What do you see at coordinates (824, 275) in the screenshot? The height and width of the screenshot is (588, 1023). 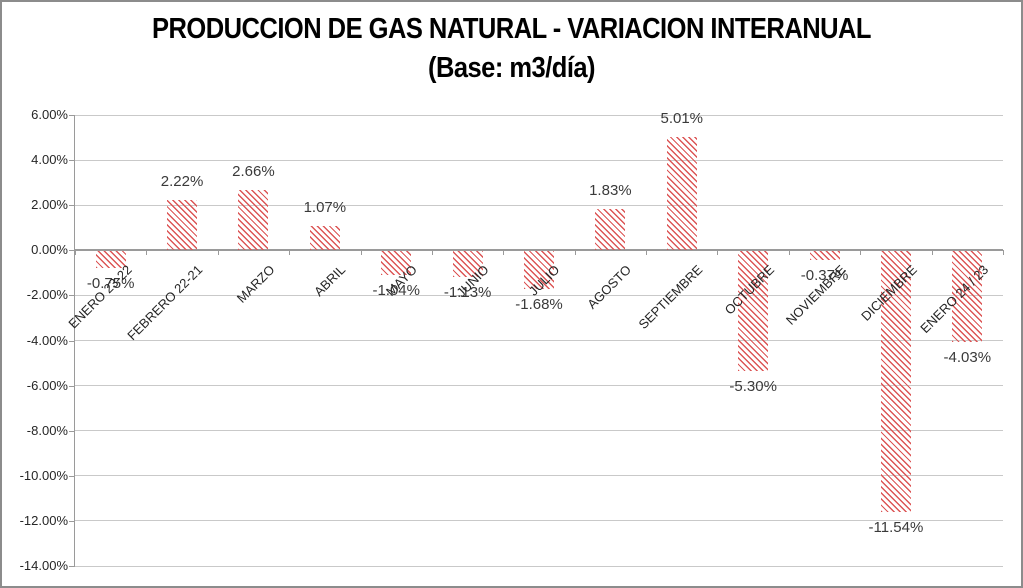 I see `bar-value-label-noviembre: -0.37%` at bounding box center [824, 275].